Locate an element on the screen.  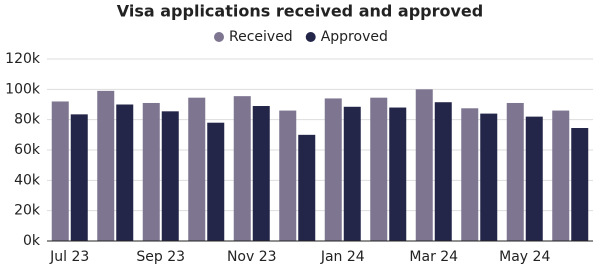
x-tick-label: Jan 24 is located at coordinates (342, 257).